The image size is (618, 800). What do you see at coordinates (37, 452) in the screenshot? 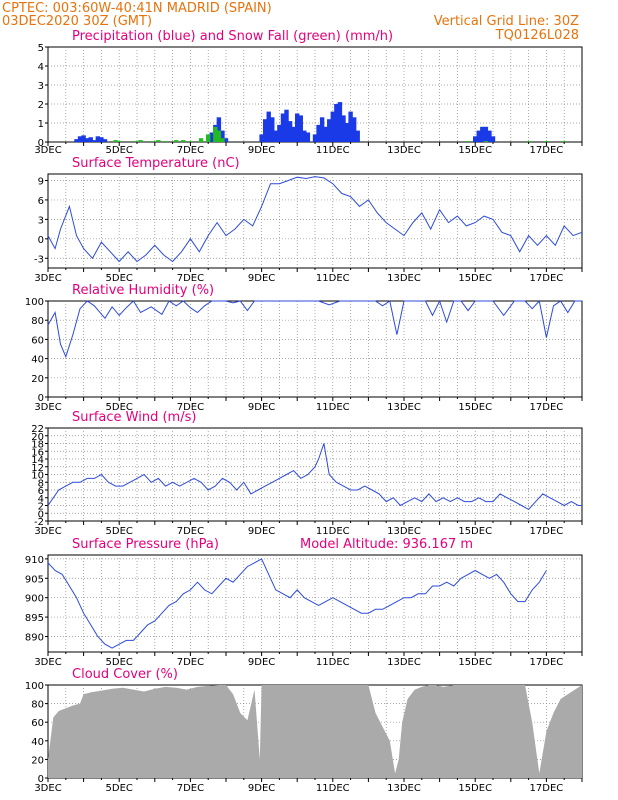
I see `wind-ytick-label: 16` at bounding box center [37, 452].